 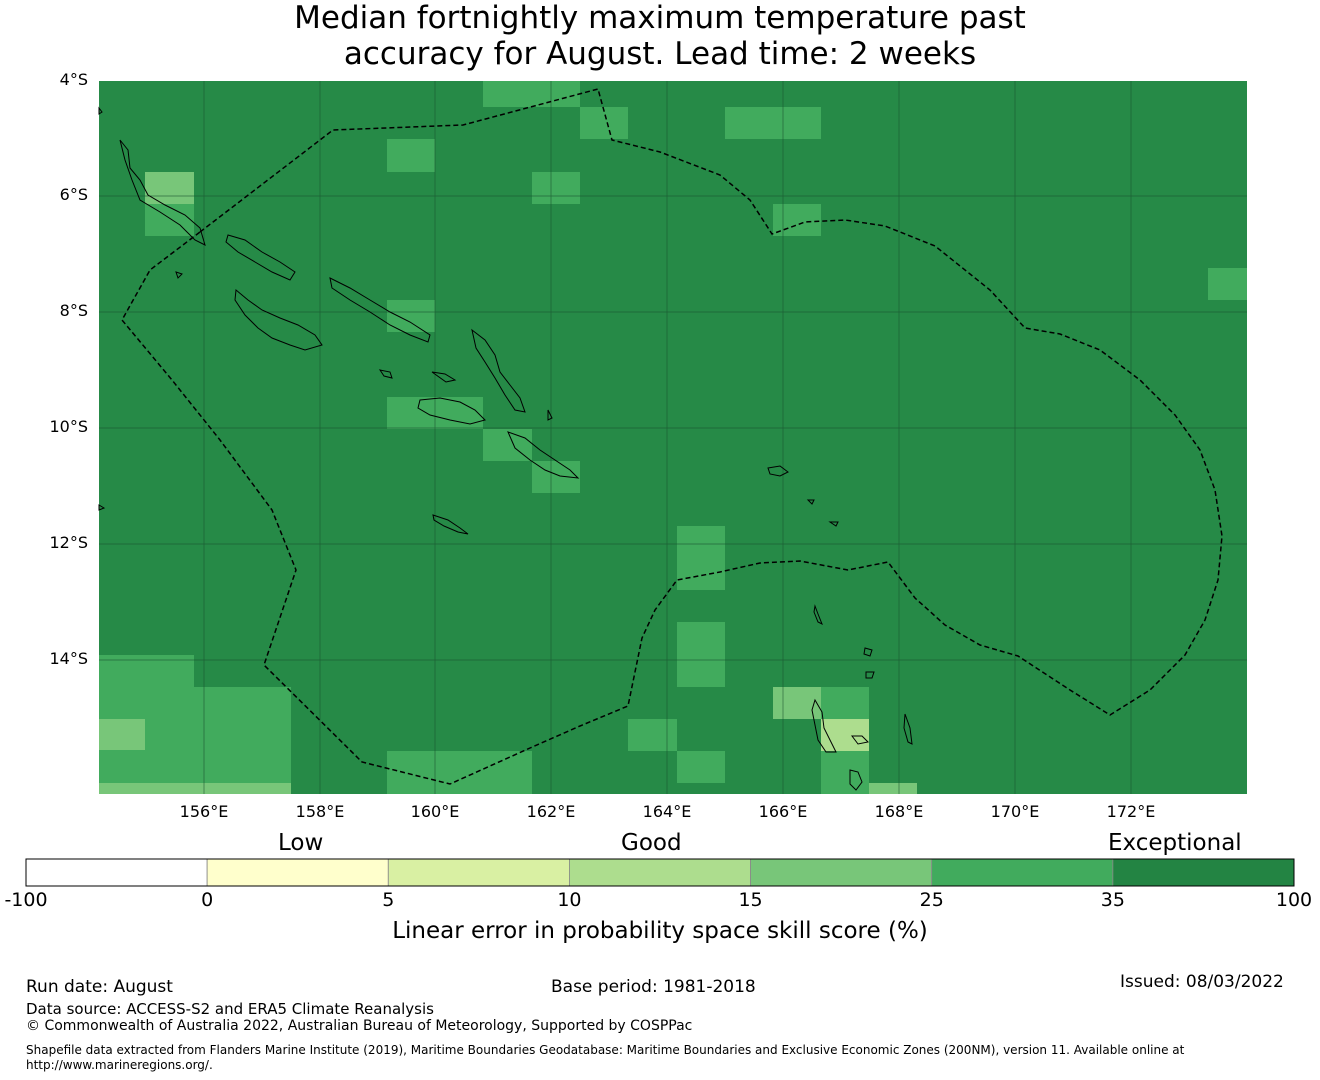 What do you see at coordinates (207, 900) in the screenshot?
I see `colorbar-tick-label: 0` at bounding box center [207, 900].